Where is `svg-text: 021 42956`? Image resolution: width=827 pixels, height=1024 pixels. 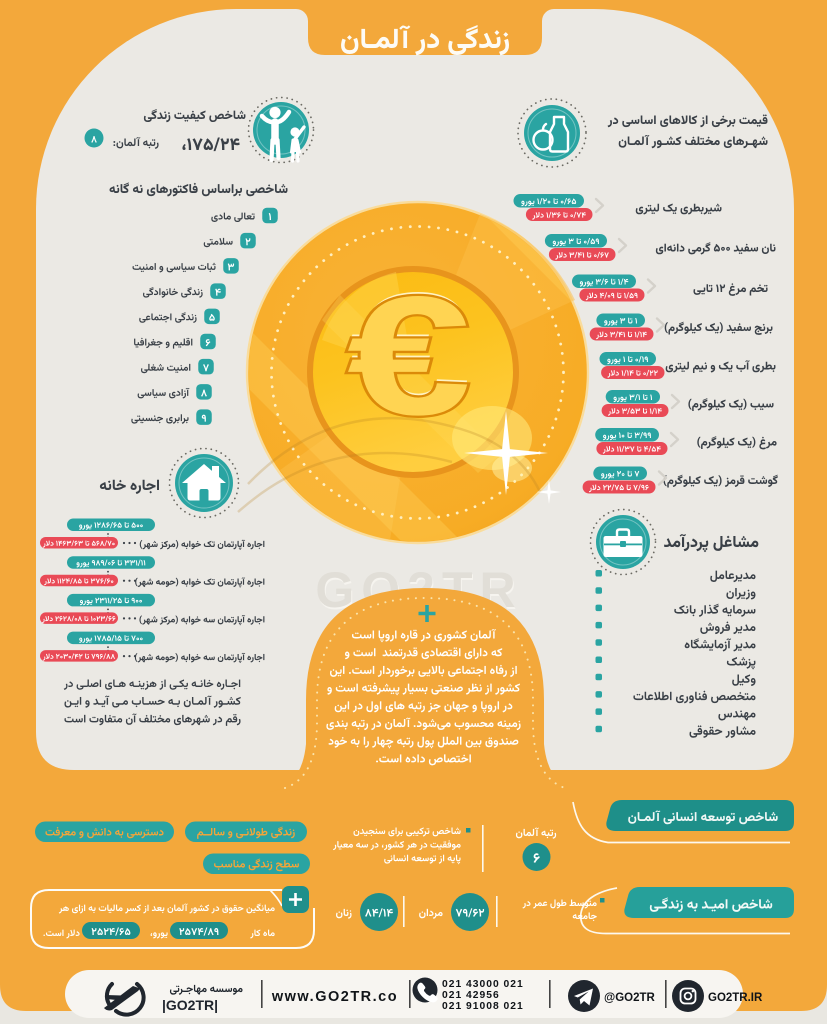
svg-text: 021 42956 is located at coordinates (471, 995).